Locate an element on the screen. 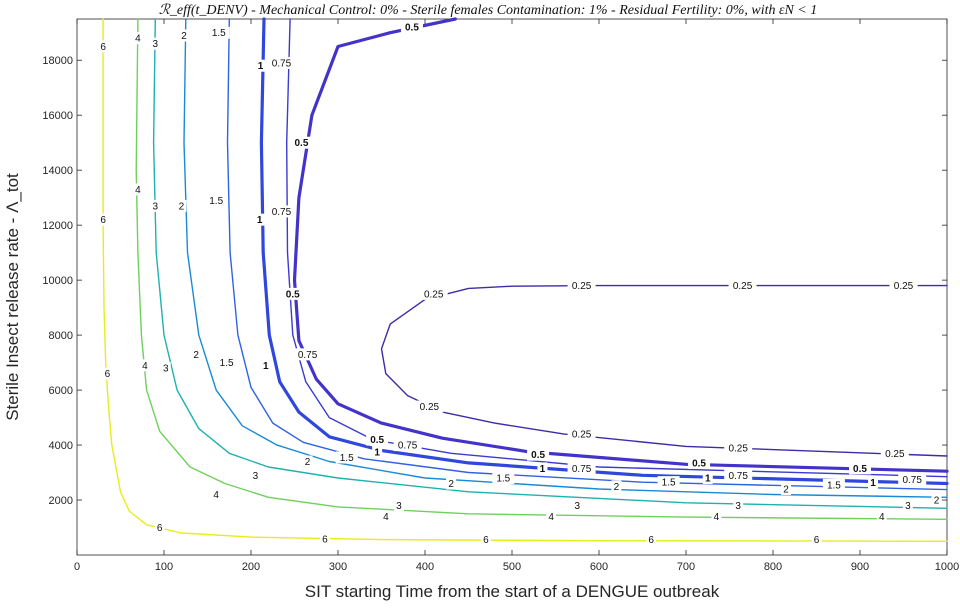 This screenshot has height=608, width=960. x-tick-label: 400 is located at coordinates (425, 567).